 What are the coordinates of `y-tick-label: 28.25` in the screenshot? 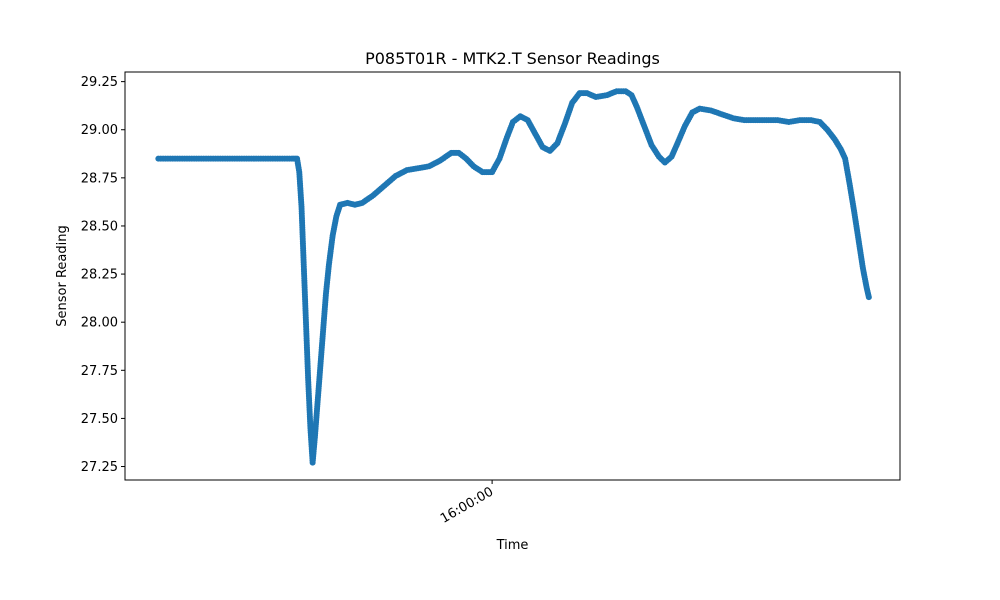 It's located at (99, 275).